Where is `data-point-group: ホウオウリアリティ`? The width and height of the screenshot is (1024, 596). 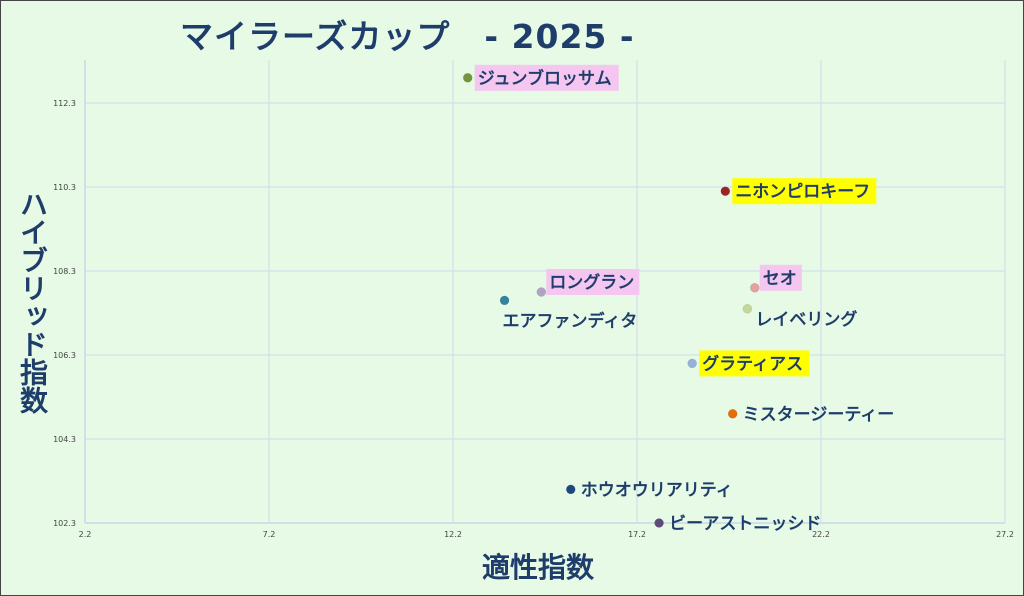
data-point-group: ホウオウリアリティ is located at coordinates (649, 490).